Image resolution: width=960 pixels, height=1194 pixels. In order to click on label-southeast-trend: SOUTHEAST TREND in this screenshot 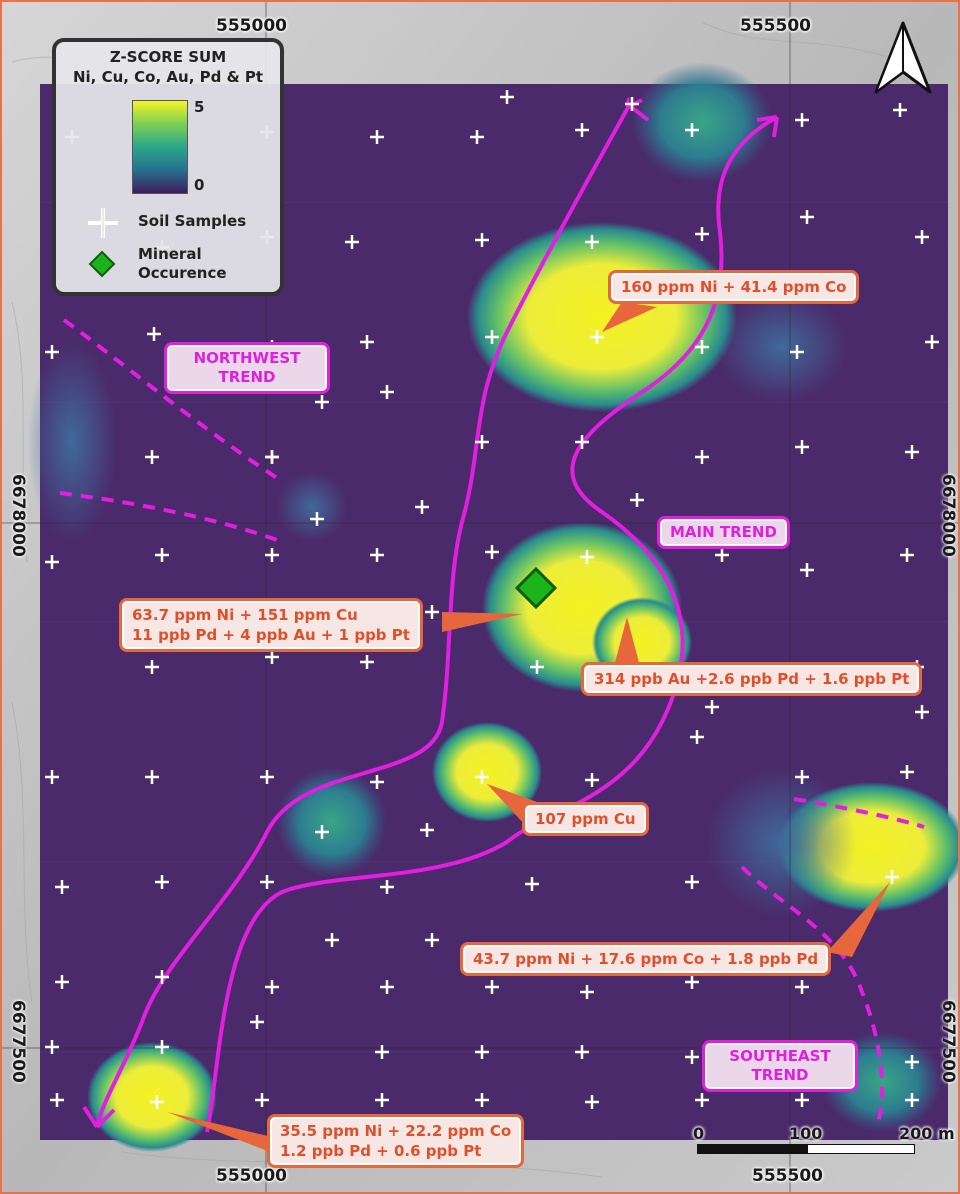, I will do `click(780, 1066)`.